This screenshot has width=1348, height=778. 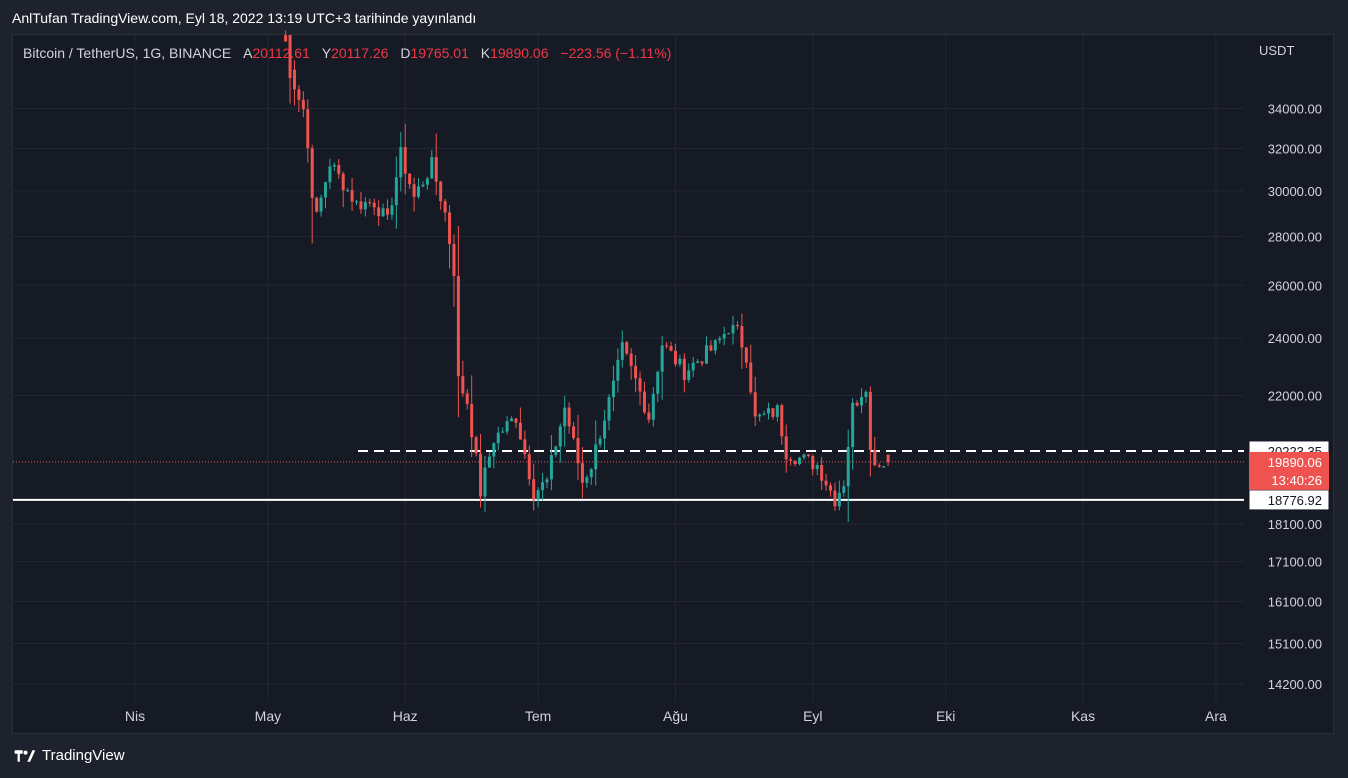 What do you see at coordinates (945, 716) in the screenshot?
I see `x-tick-label: Eki` at bounding box center [945, 716].